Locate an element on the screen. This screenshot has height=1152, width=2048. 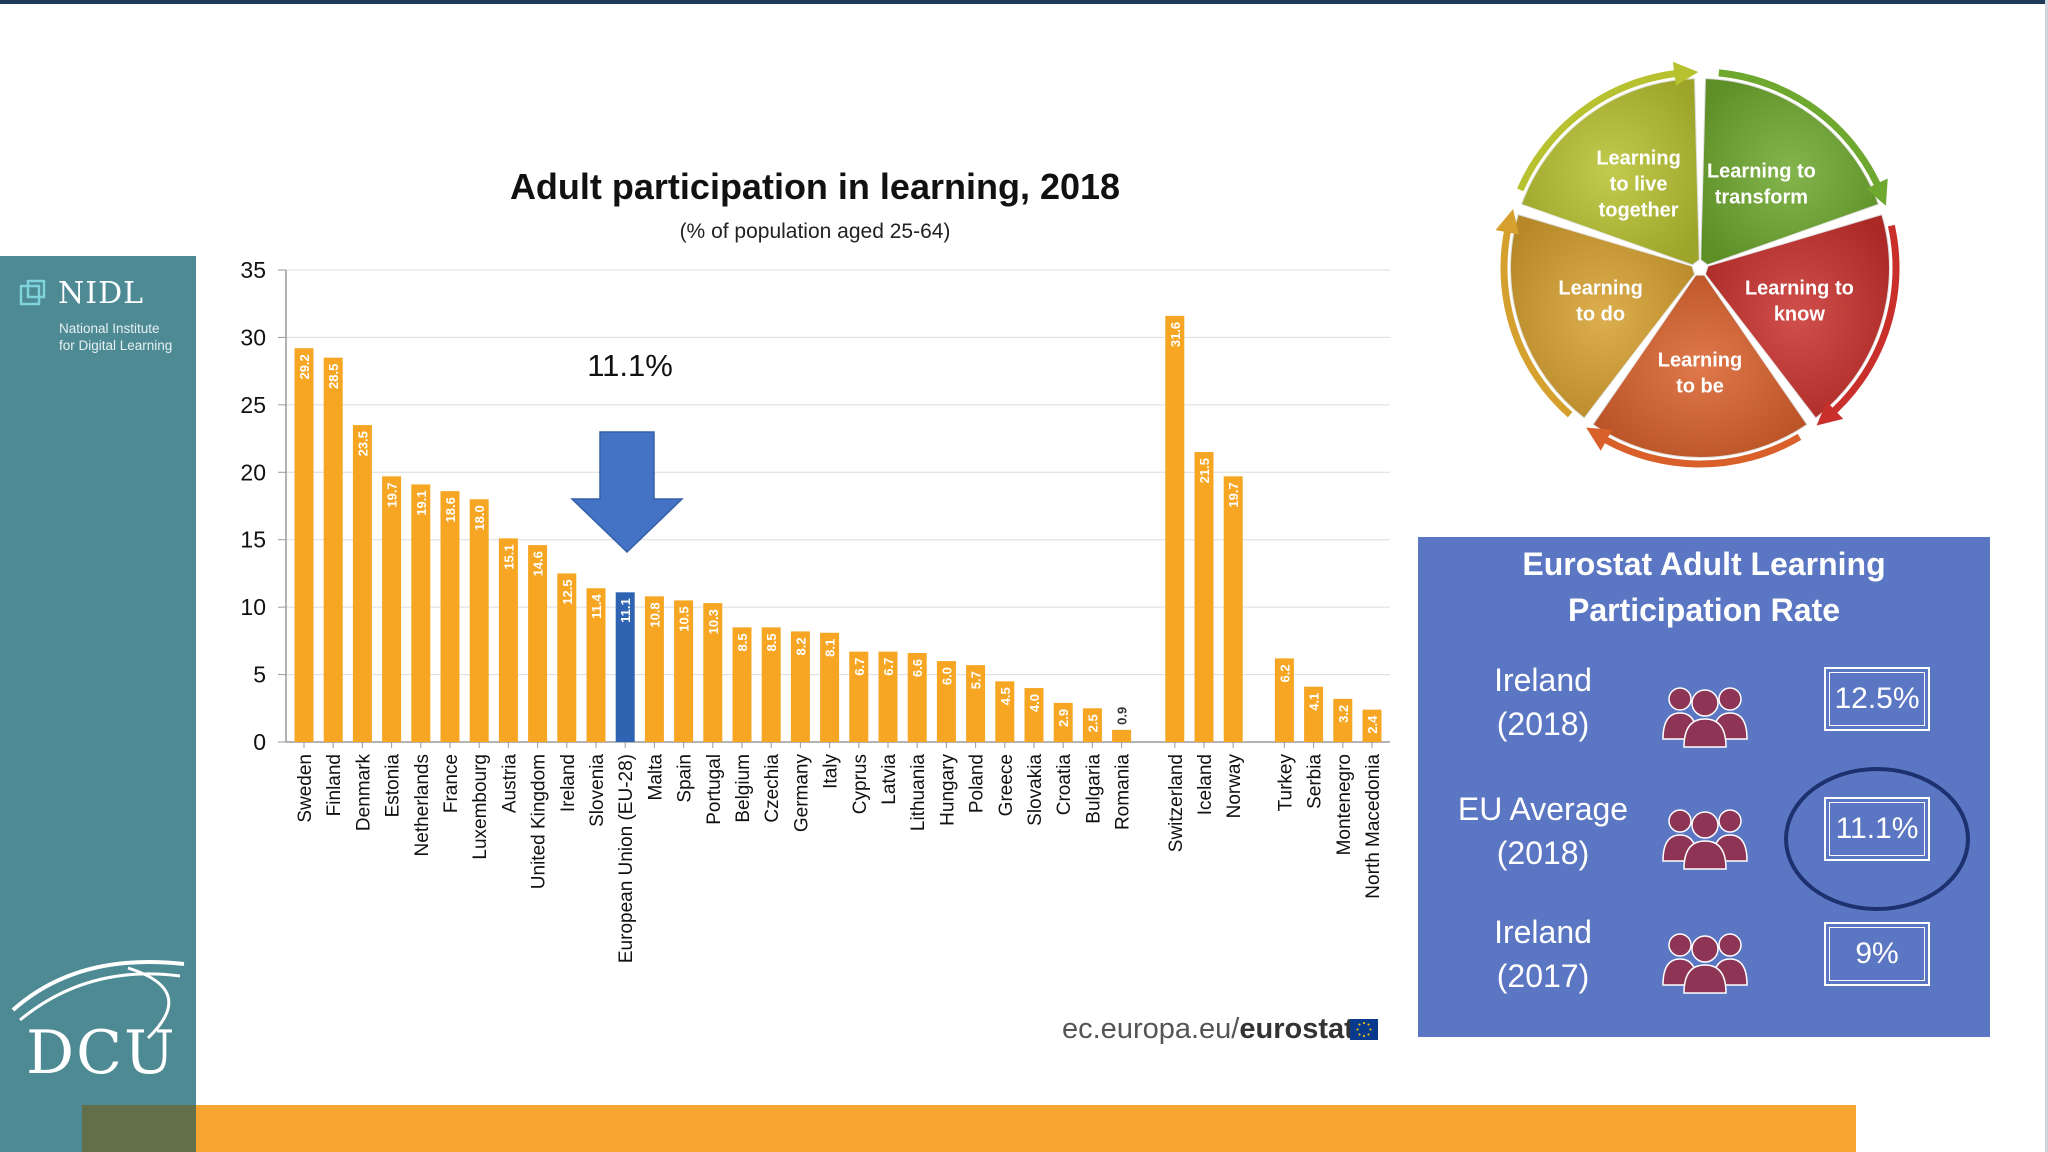
bar-latvia is located at coordinates (888, 696).